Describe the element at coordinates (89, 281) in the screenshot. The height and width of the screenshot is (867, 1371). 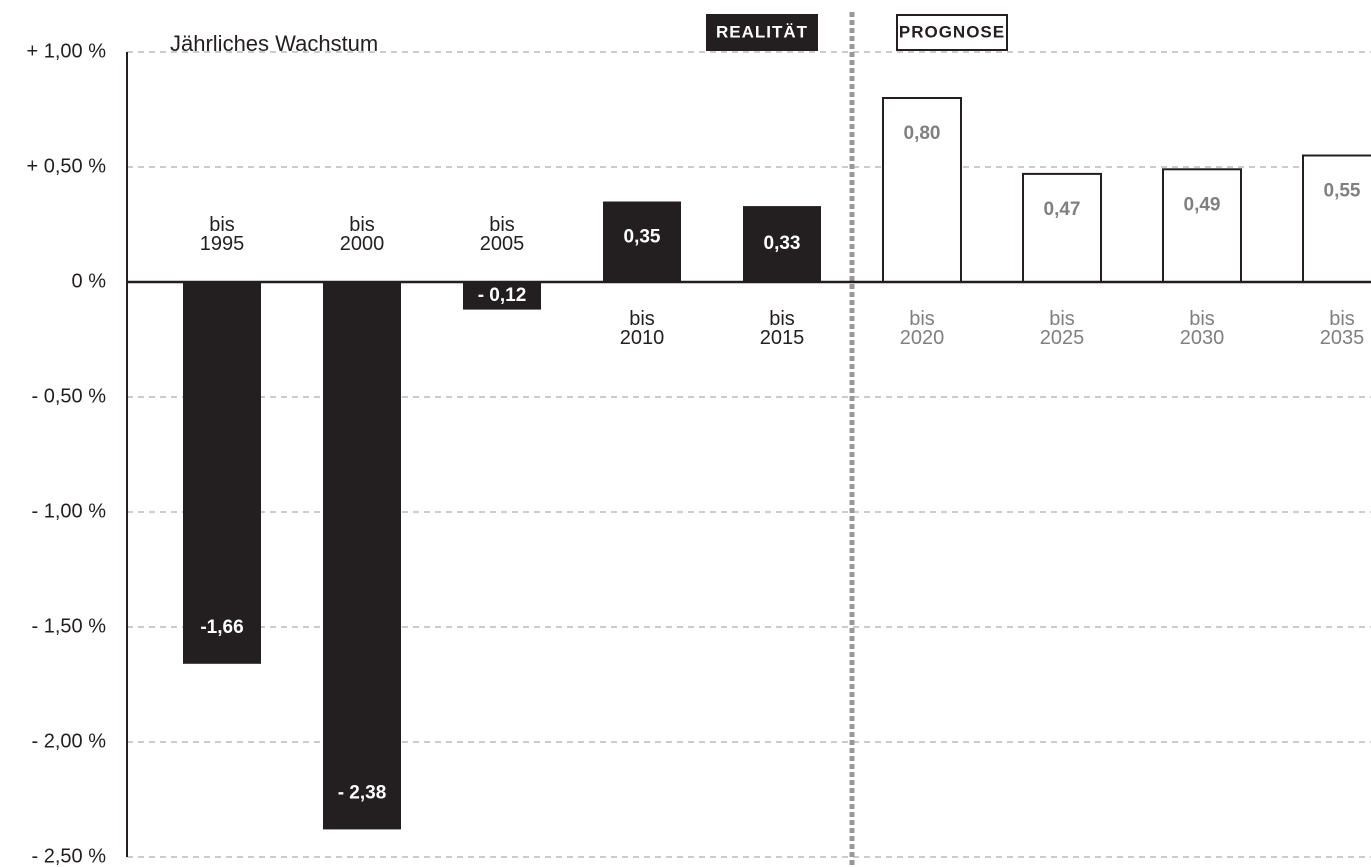
I see `y-tick-label: 0 %` at that location.